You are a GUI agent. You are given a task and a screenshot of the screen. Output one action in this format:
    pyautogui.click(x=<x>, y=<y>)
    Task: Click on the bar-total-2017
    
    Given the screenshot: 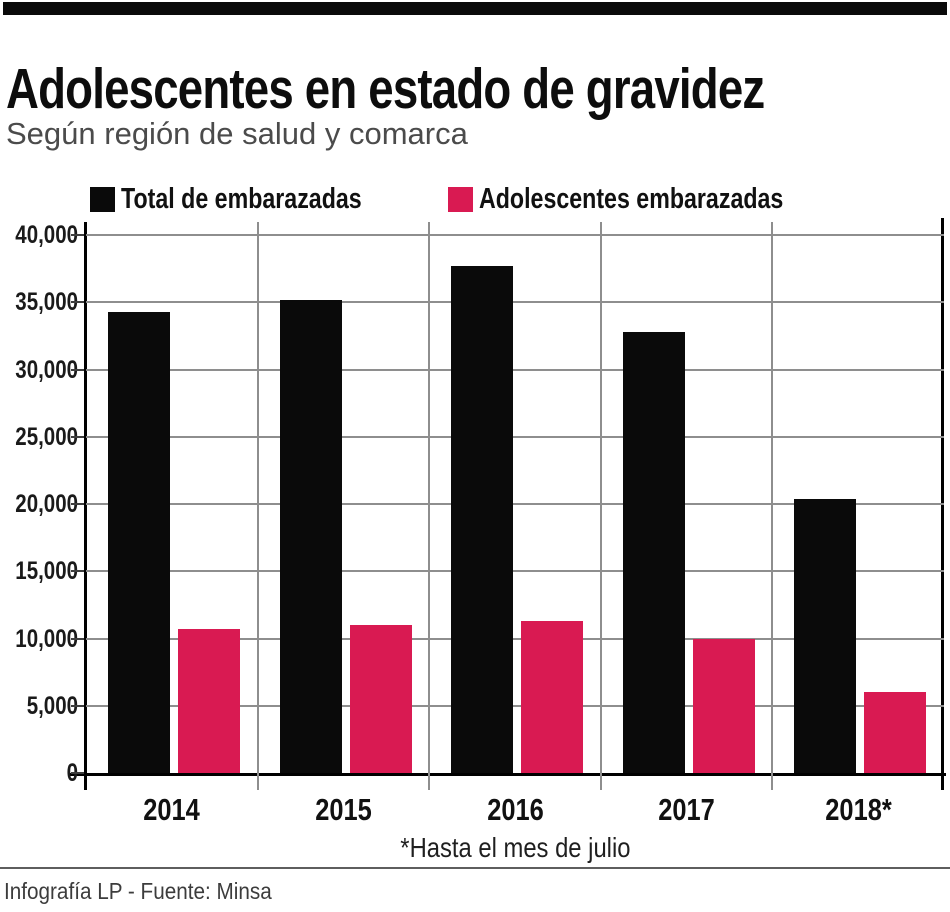 What is the action you would take?
    pyautogui.click(x=653, y=552)
    